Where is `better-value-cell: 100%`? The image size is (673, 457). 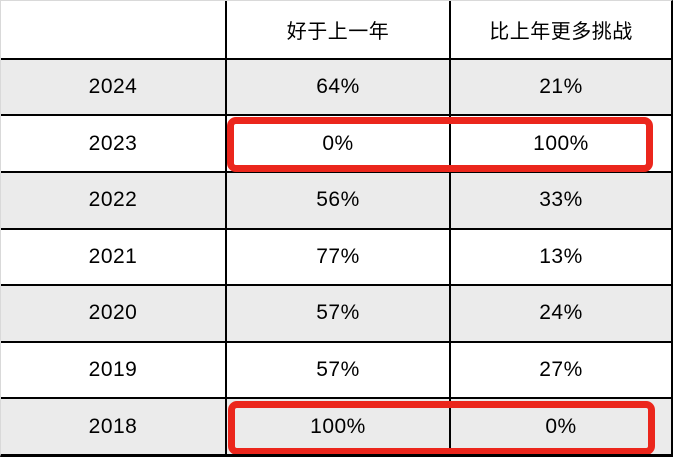 better-value-cell: 100% is located at coordinates (337, 425).